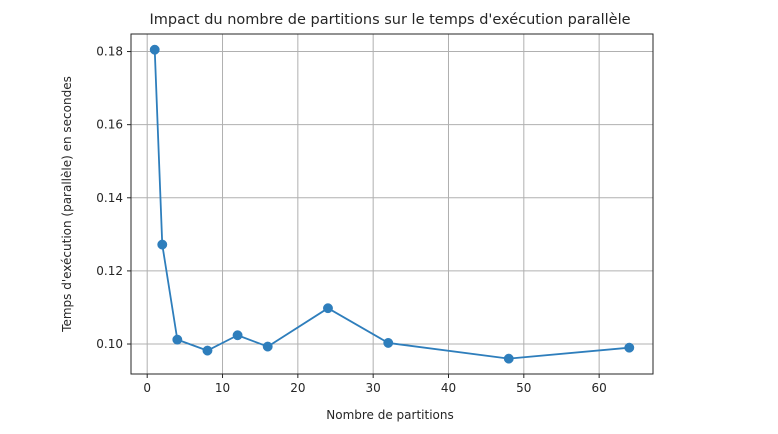 Image resolution: width=778 pixels, height=434 pixels. Describe the element at coordinates (448, 388) in the screenshot. I see `x-tick-label: 40` at that location.